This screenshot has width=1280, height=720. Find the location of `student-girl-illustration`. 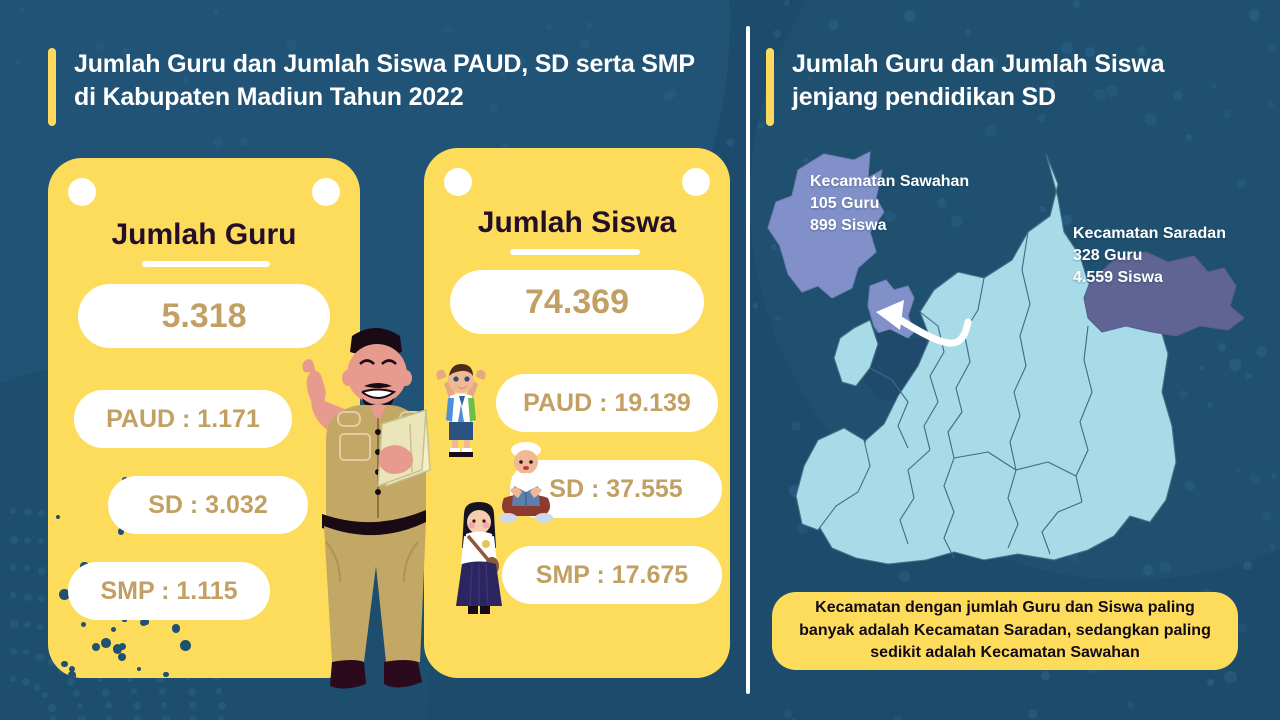

student-girl-illustration is located at coordinates (479, 560).